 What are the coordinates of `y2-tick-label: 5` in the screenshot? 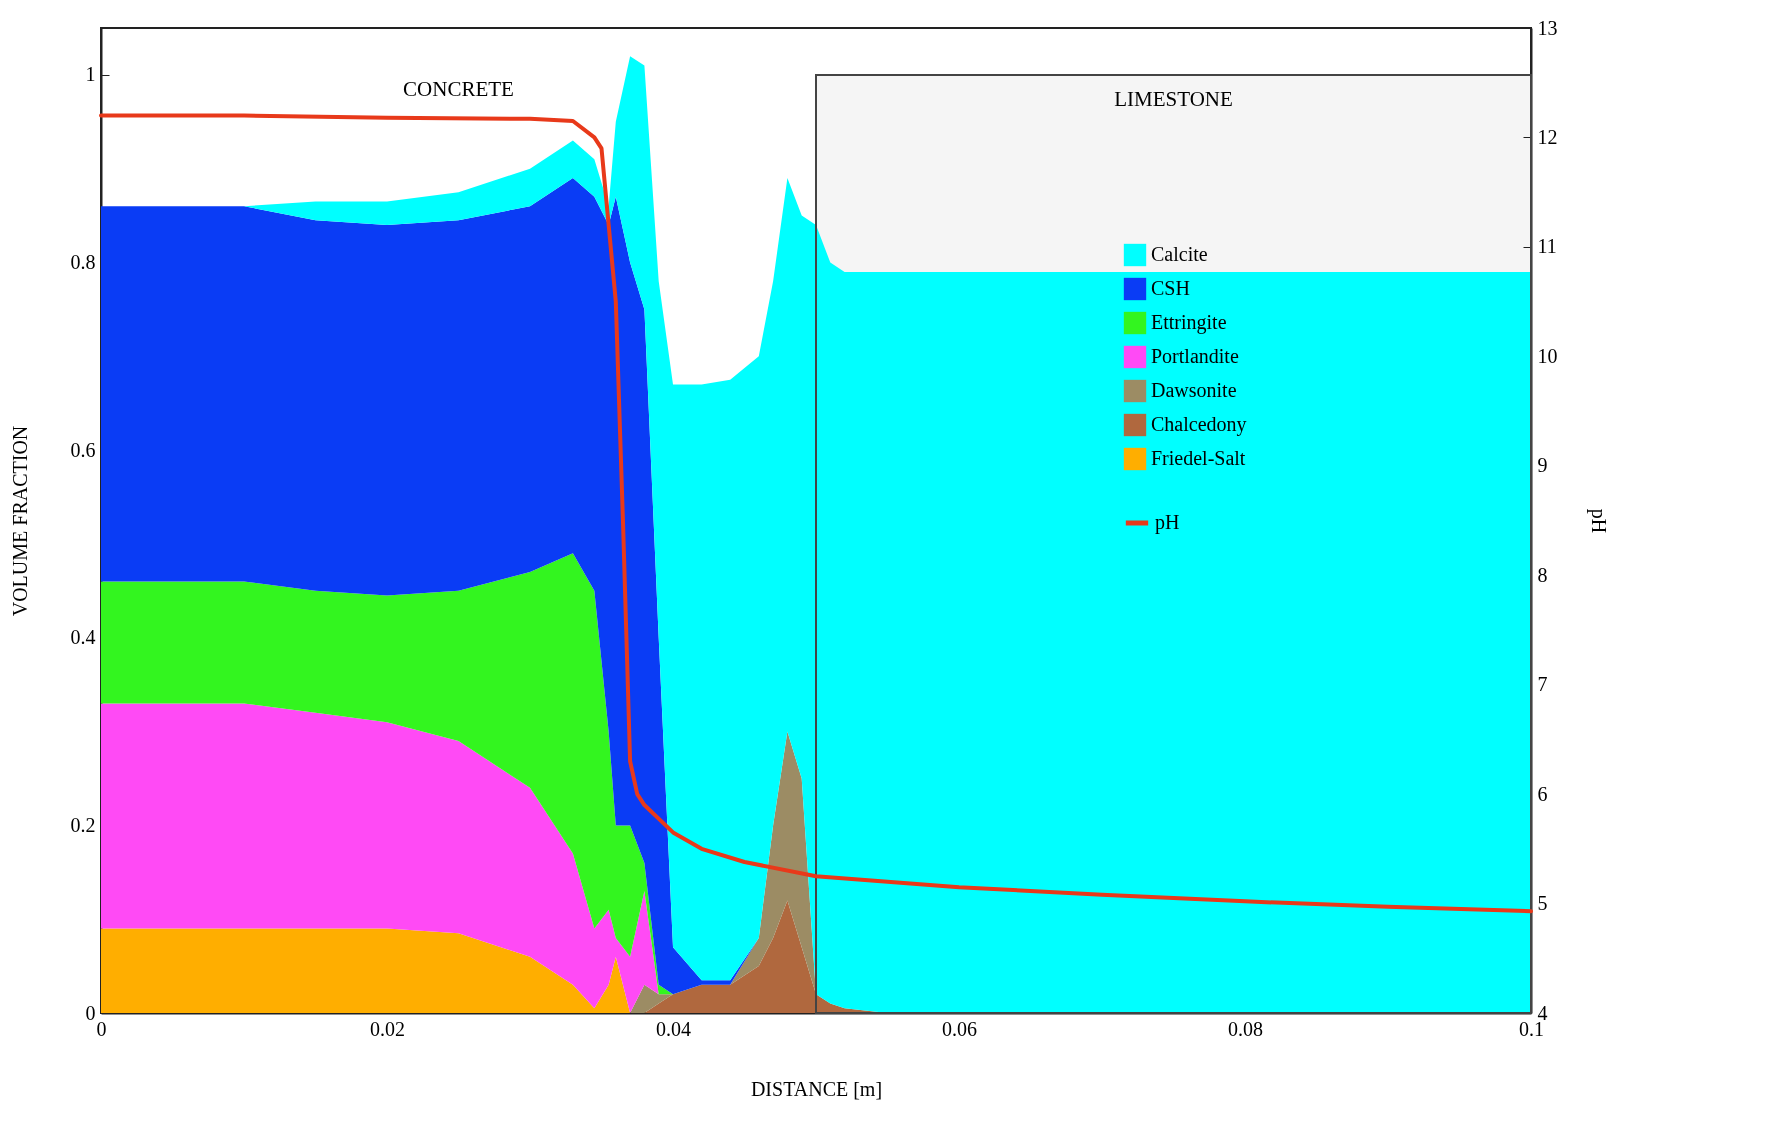 It's located at (1542, 903).